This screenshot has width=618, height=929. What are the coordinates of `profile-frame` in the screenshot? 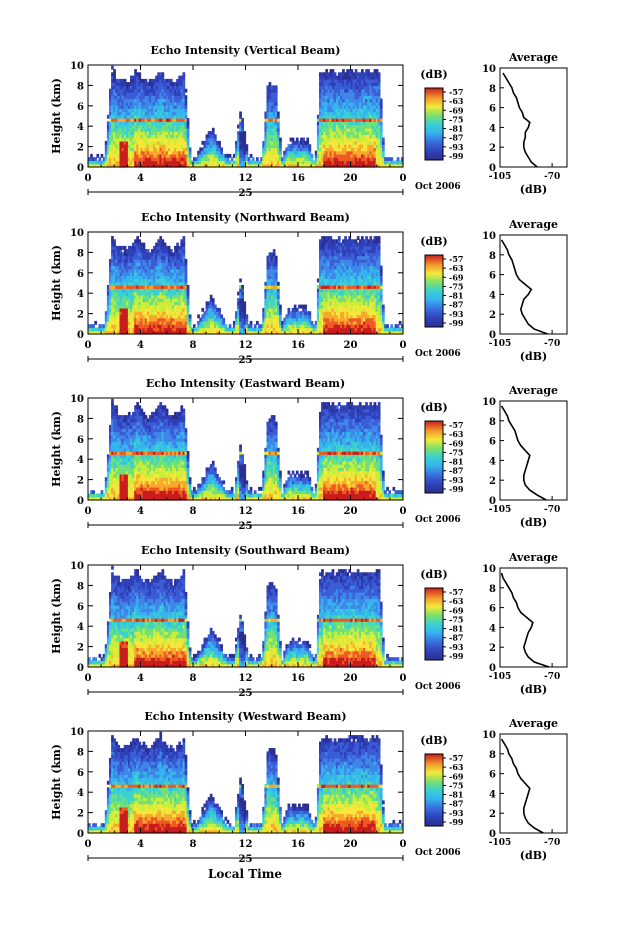 It's located at (533, 117).